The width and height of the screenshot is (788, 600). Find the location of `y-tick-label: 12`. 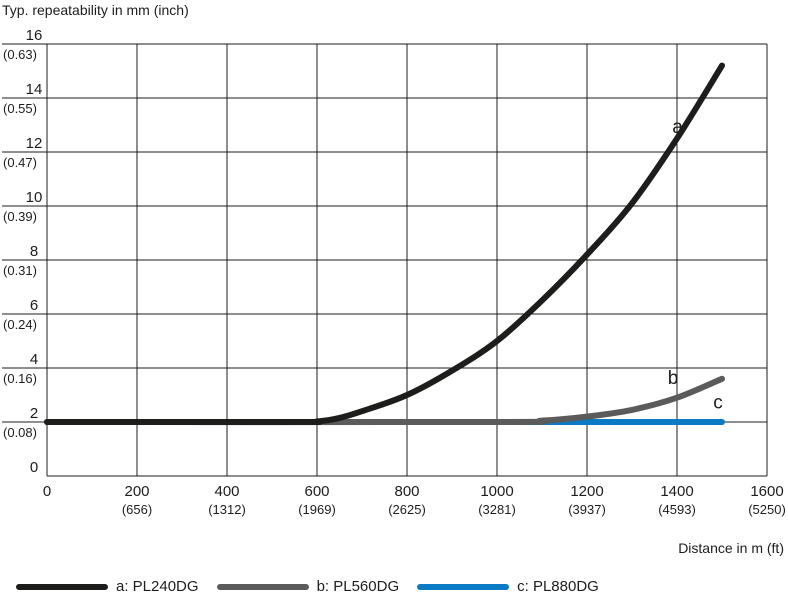

y-tick-label: 12 is located at coordinates (34, 143).